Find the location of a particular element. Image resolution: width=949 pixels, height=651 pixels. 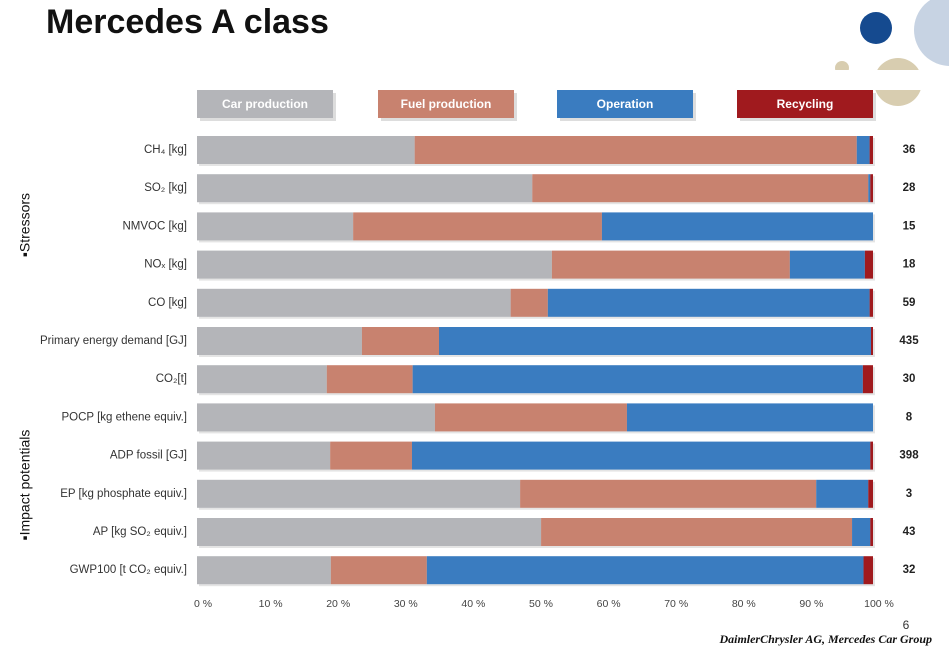

total-label: 8 is located at coordinates (909, 417).